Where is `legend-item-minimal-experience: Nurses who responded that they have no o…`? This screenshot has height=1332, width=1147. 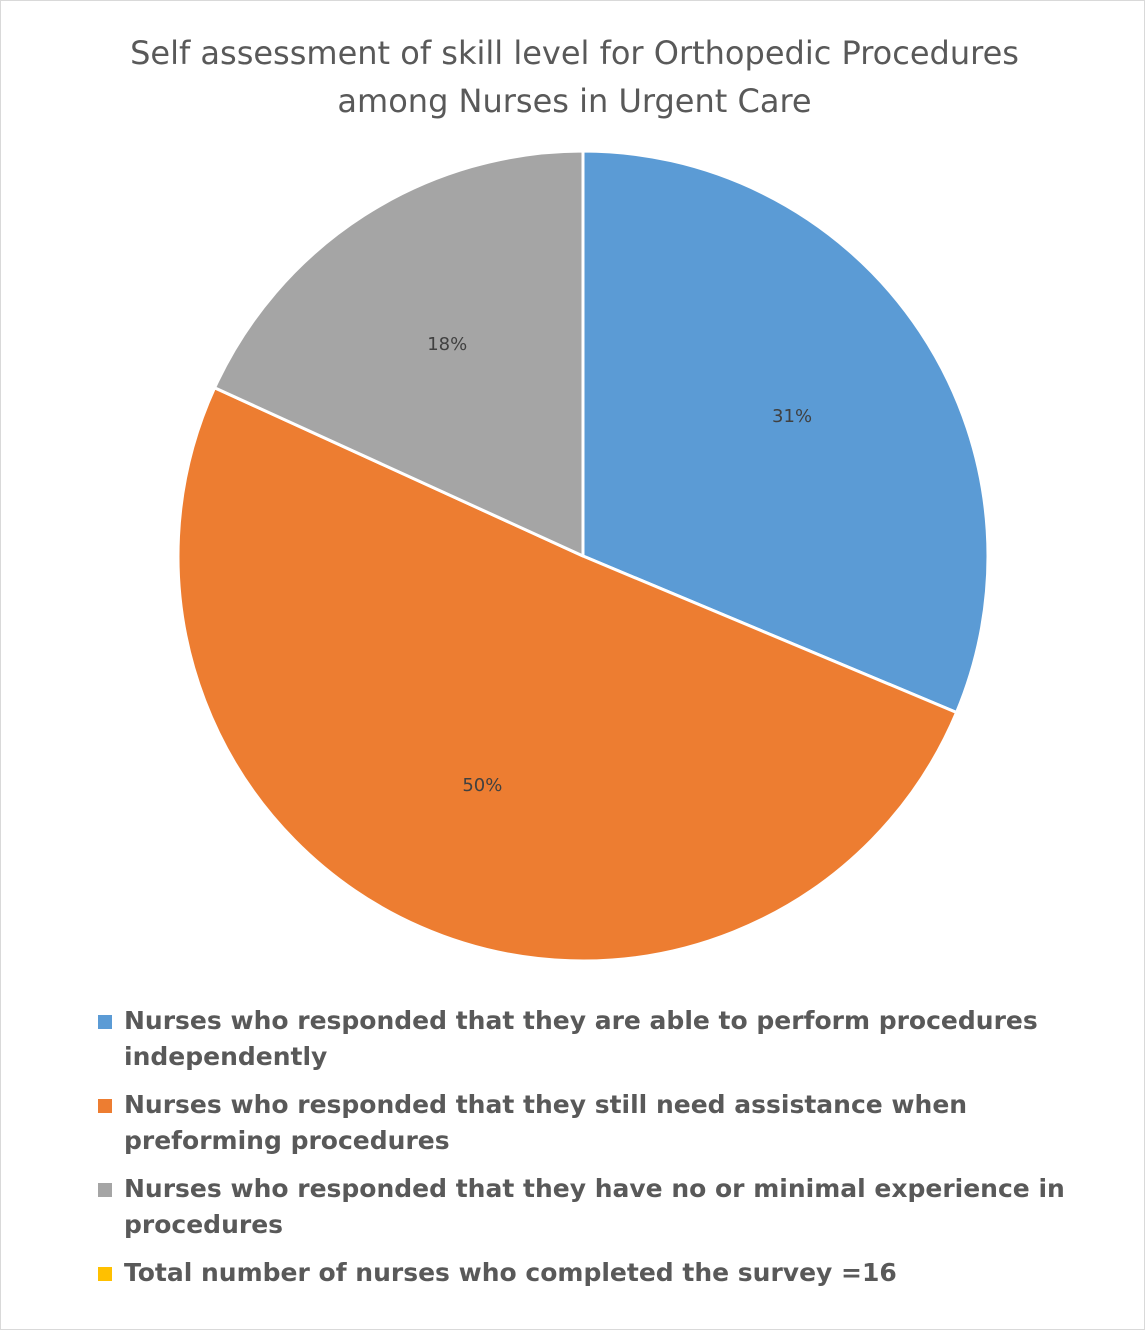
legend-item-minimal-experience: Nurses who responded that they have no o… is located at coordinates (598, 1207).